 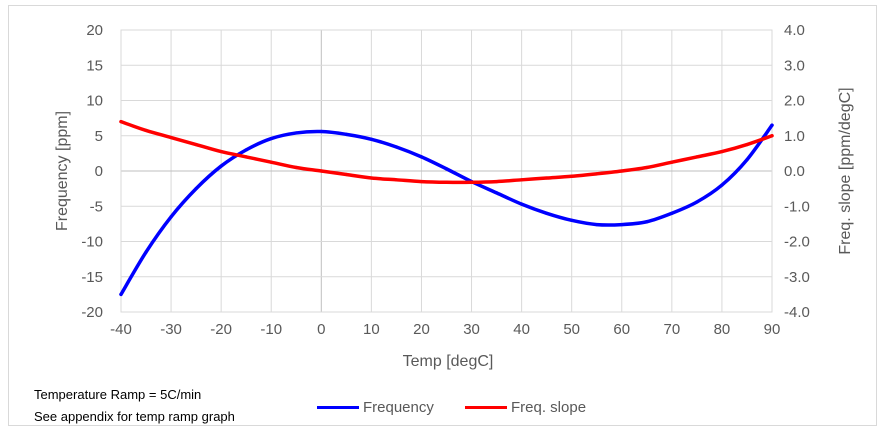 I want to click on x-tick-label: -20, so click(x=221, y=329).